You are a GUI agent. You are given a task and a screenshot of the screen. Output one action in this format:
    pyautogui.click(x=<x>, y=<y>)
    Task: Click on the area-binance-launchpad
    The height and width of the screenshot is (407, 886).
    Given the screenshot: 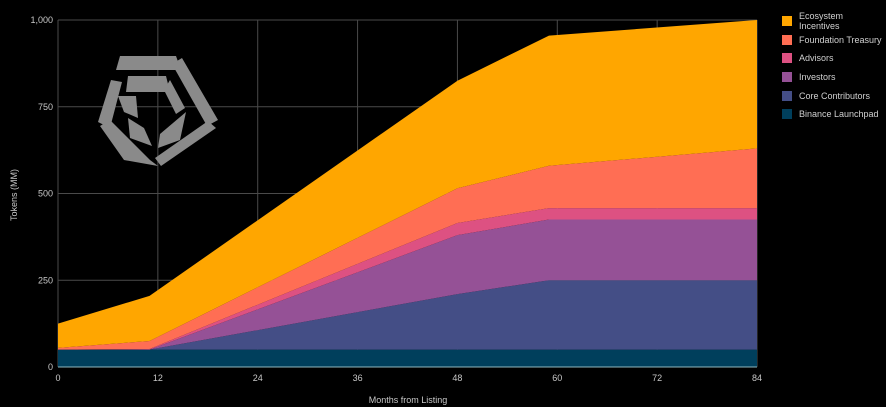 What is the action you would take?
    pyautogui.click(x=407, y=358)
    